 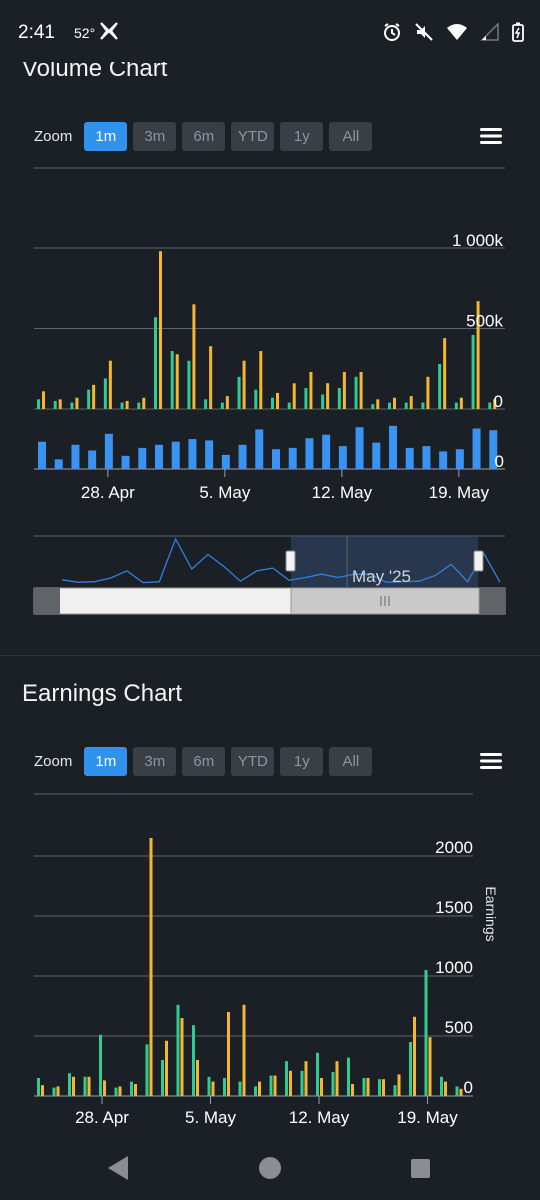 What do you see at coordinates (518, 34) in the screenshot?
I see `battery-icon` at bounding box center [518, 34].